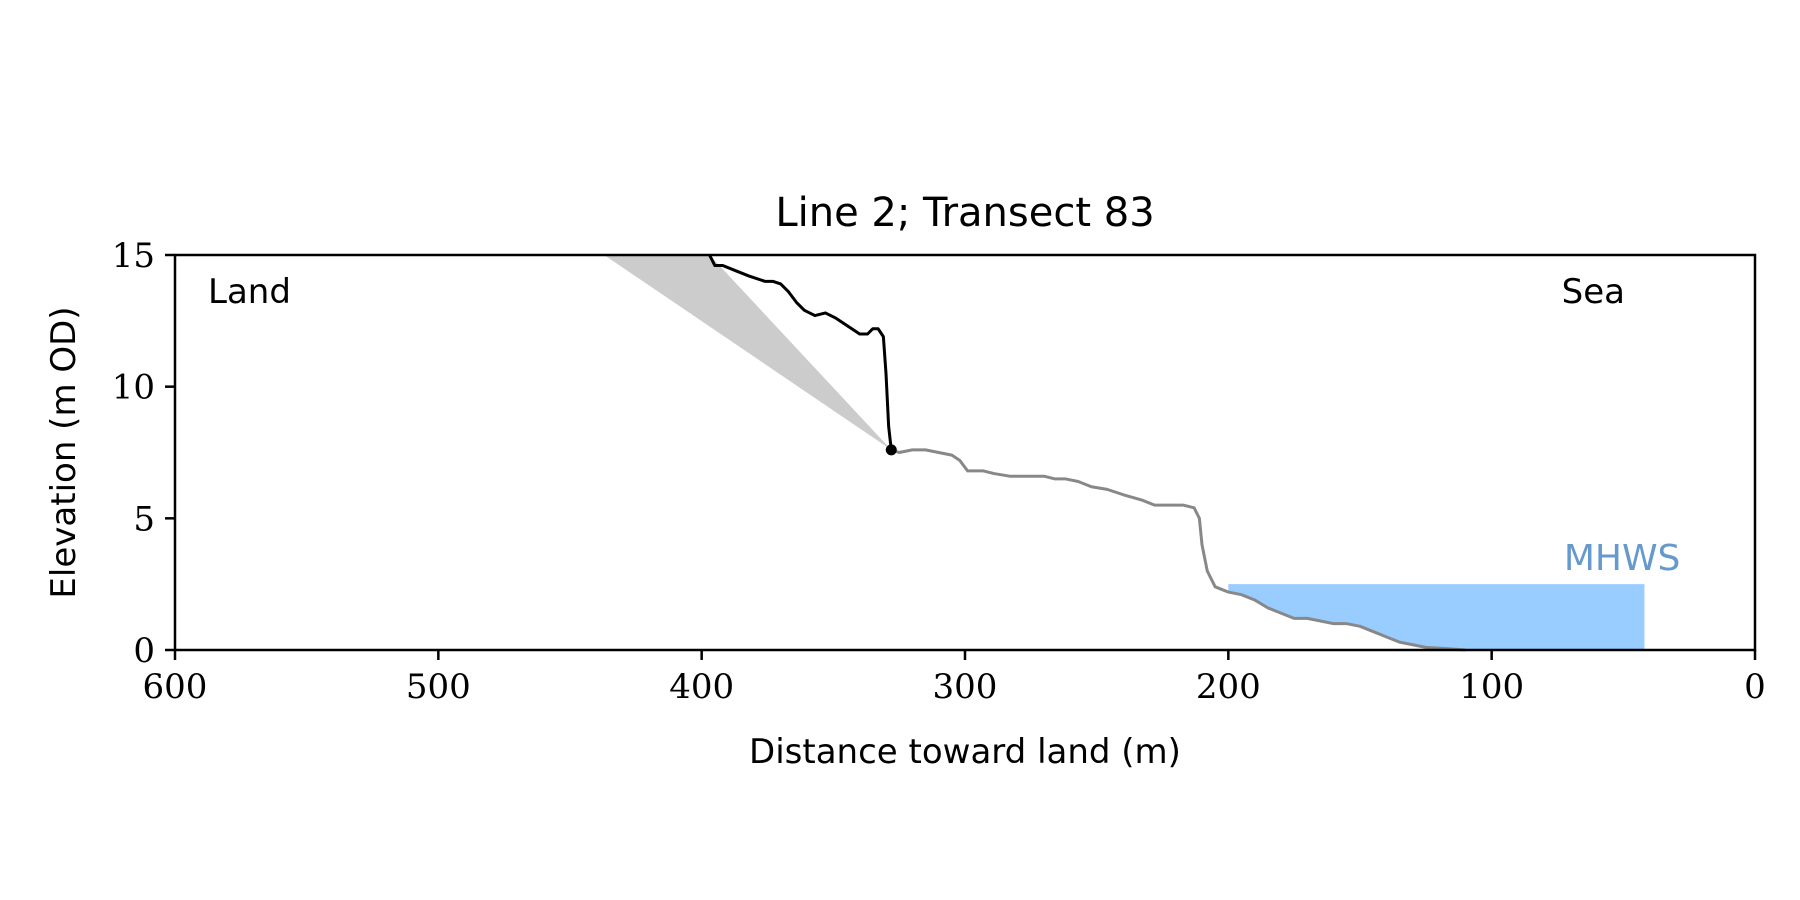 The width and height of the screenshot is (1800, 900). Describe the element at coordinates (1491, 687) in the screenshot. I see `x-tick-label: 100` at that location.